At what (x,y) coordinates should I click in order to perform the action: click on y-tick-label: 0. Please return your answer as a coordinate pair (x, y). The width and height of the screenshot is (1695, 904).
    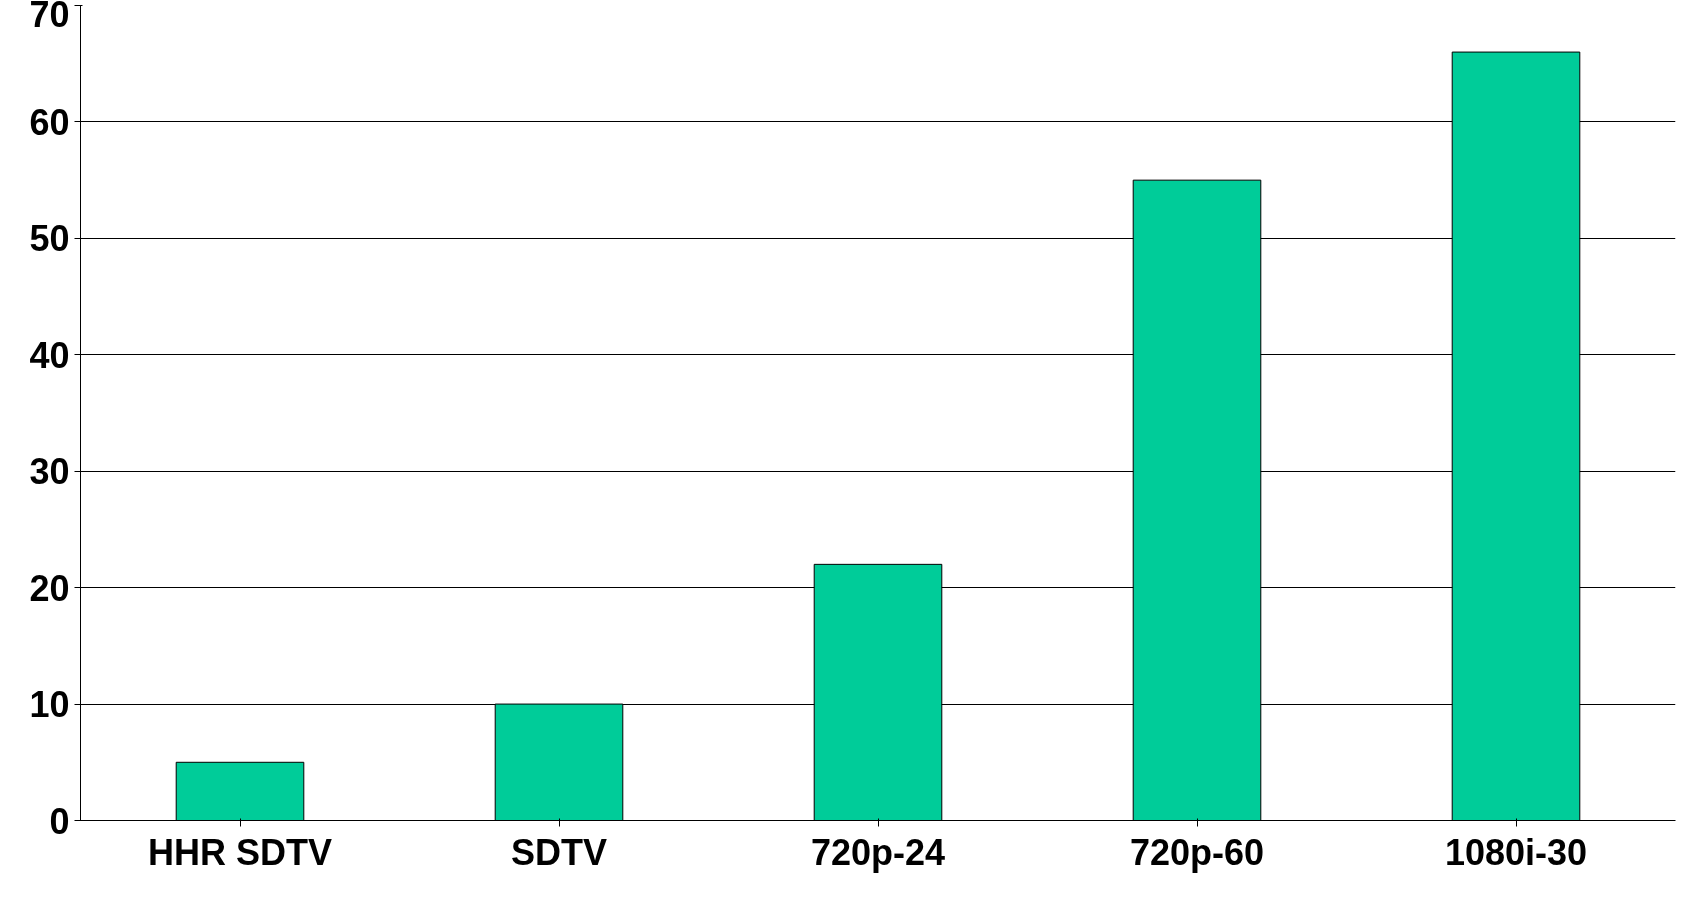
    Looking at the image, I should click on (59, 821).